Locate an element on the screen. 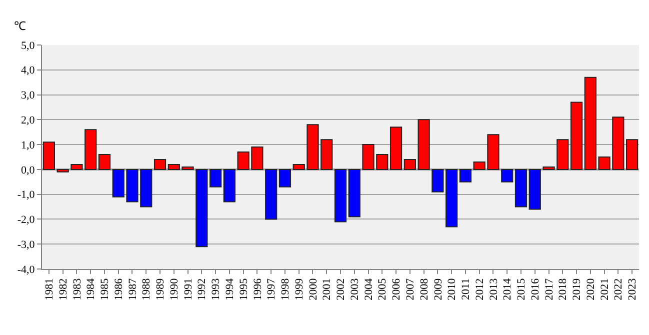 The width and height of the screenshot is (649, 335). x-tick-label: 2000 is located at coordinates (313, 289).